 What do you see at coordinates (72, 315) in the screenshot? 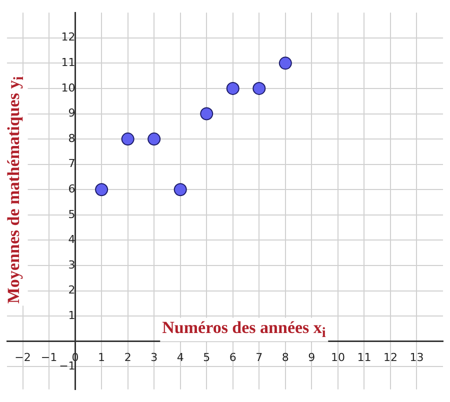
I see `y-tick-label: 1` at bounding box center [72, 315].